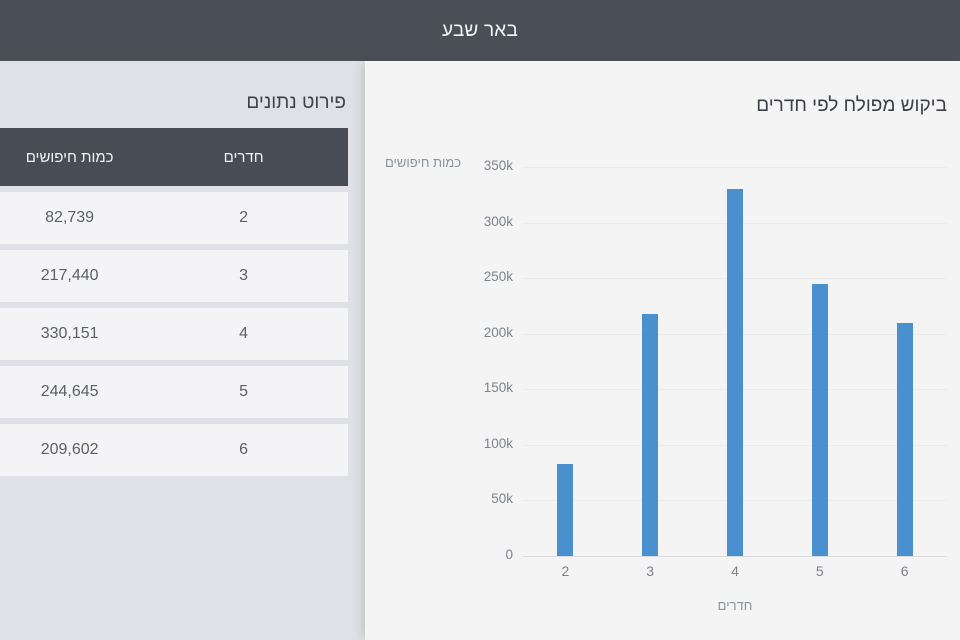 Image resolution: width=960 pixels, height=640 pixels. What do you see at coordinates (498, 332) in the screenshot?
I see `y-tick-label: 200k` at bounding box center [498, 332].